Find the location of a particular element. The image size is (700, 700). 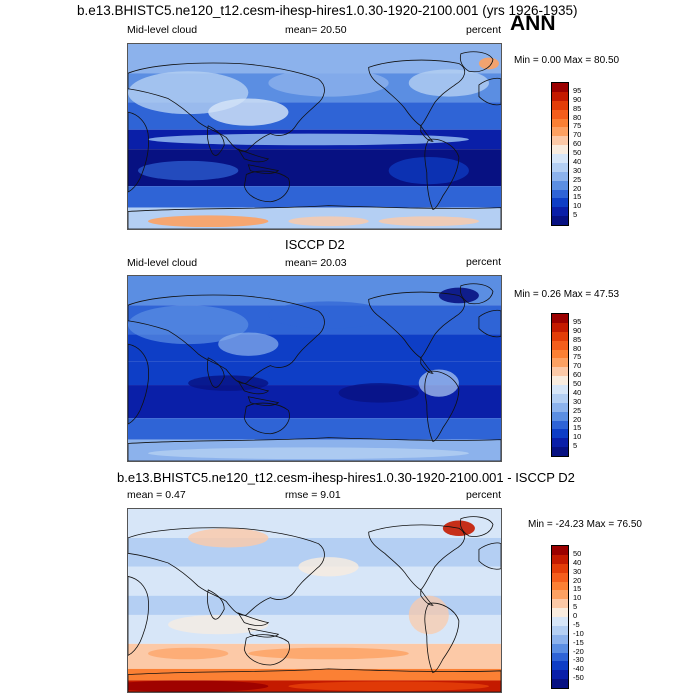

panel1-map is located at coordinates (314, 136).